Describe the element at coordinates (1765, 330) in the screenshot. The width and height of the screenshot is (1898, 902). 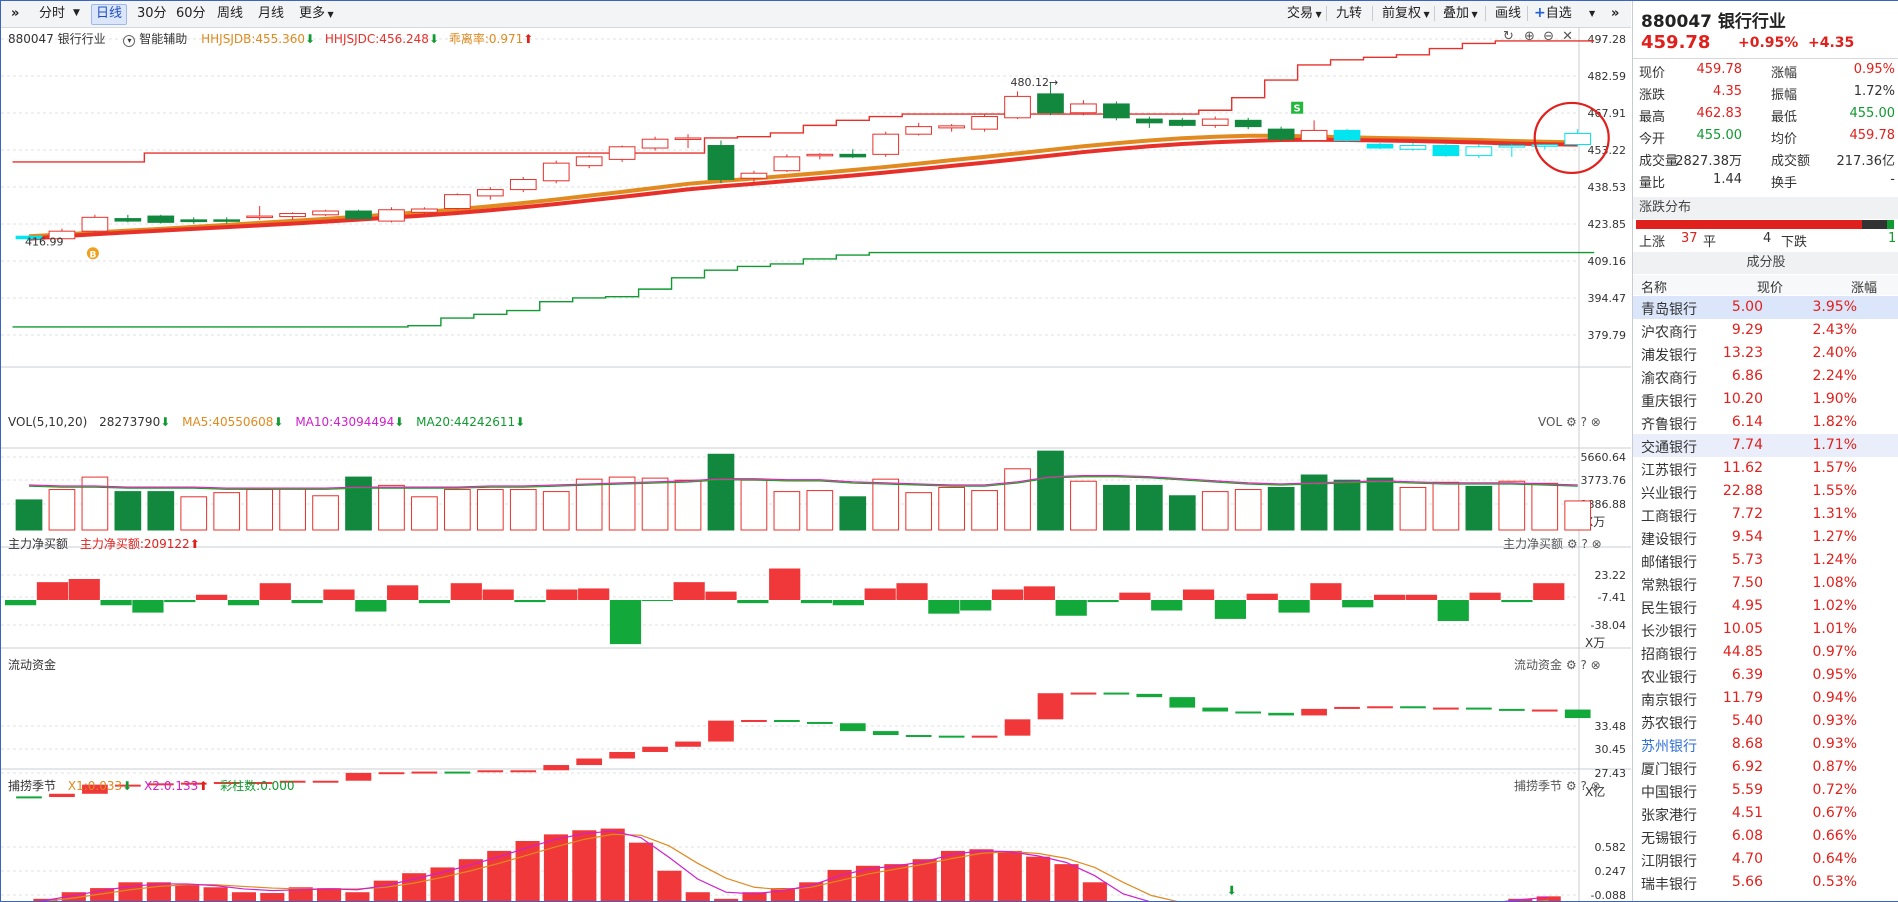
I see `list-item: 沪农商行 9.29 2.43%` at that location.